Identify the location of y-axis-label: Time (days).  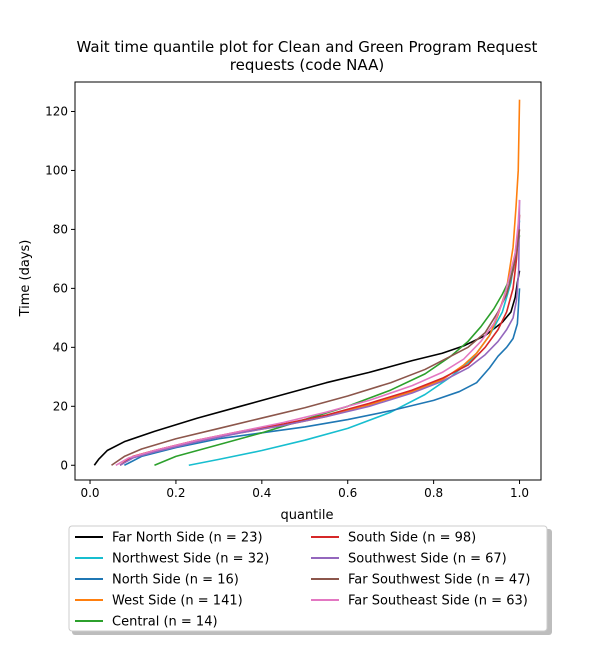
(25, 279).